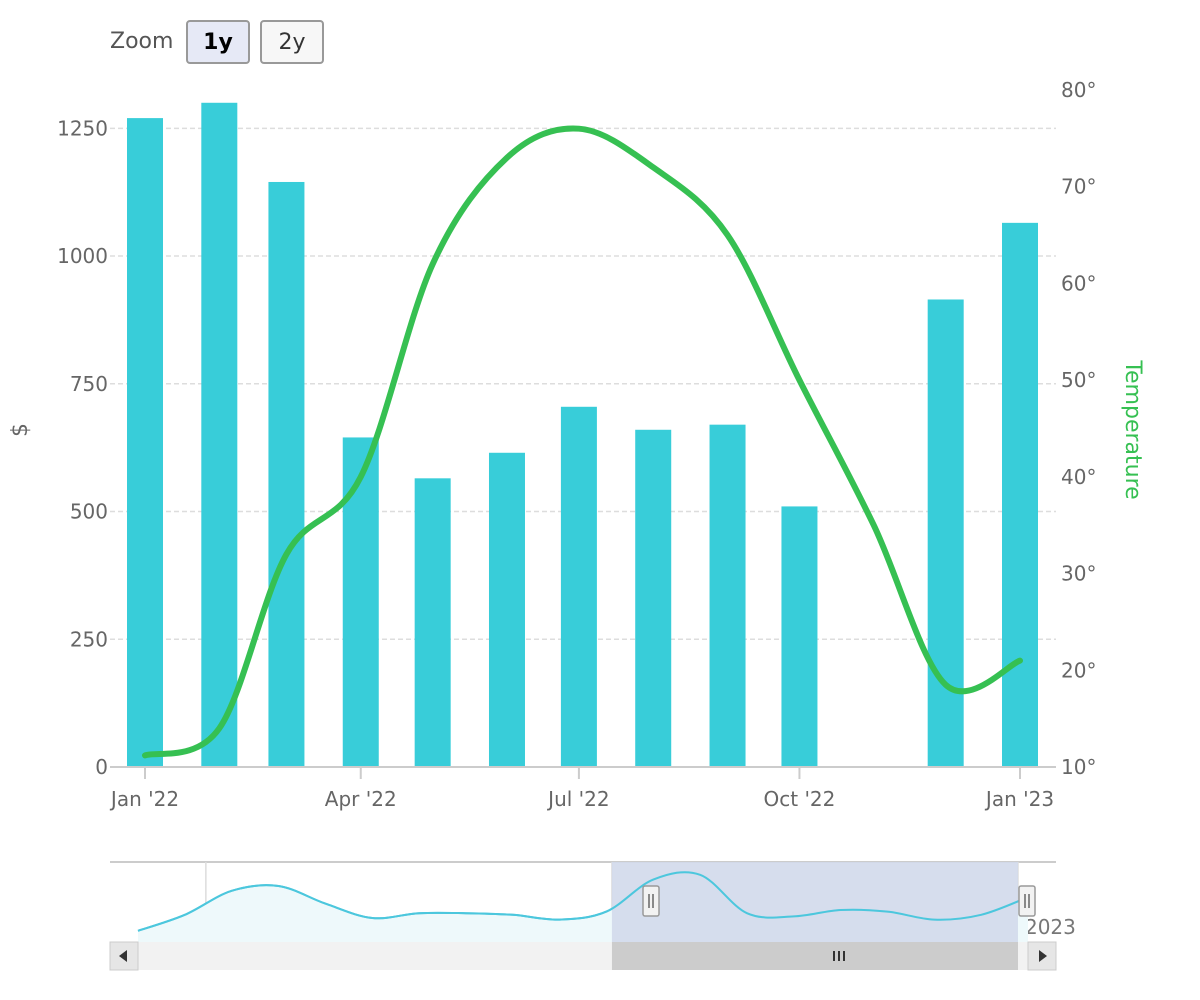 The image size is (1200, 1000). I want to click on y-left-tick-label: 500, so click(89, 512).